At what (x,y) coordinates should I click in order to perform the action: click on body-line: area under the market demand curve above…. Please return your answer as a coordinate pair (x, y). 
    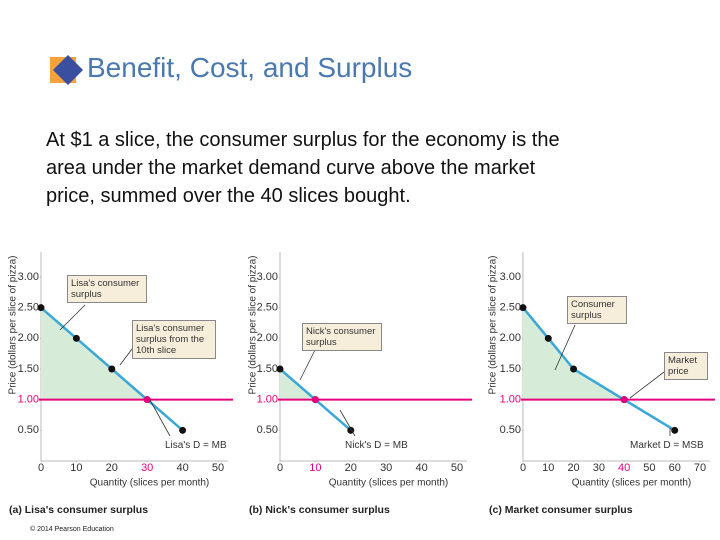
    Looking at the image, I should click on (291, 168).